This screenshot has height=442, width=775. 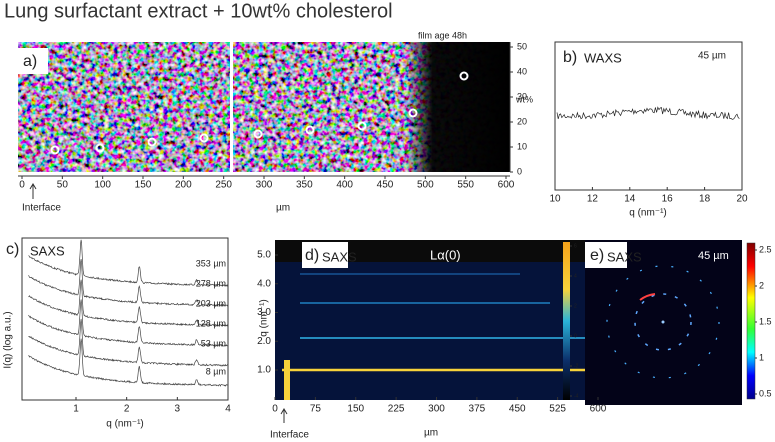 I want to click on x-tick-label: 400, so click(x=344, y=185).